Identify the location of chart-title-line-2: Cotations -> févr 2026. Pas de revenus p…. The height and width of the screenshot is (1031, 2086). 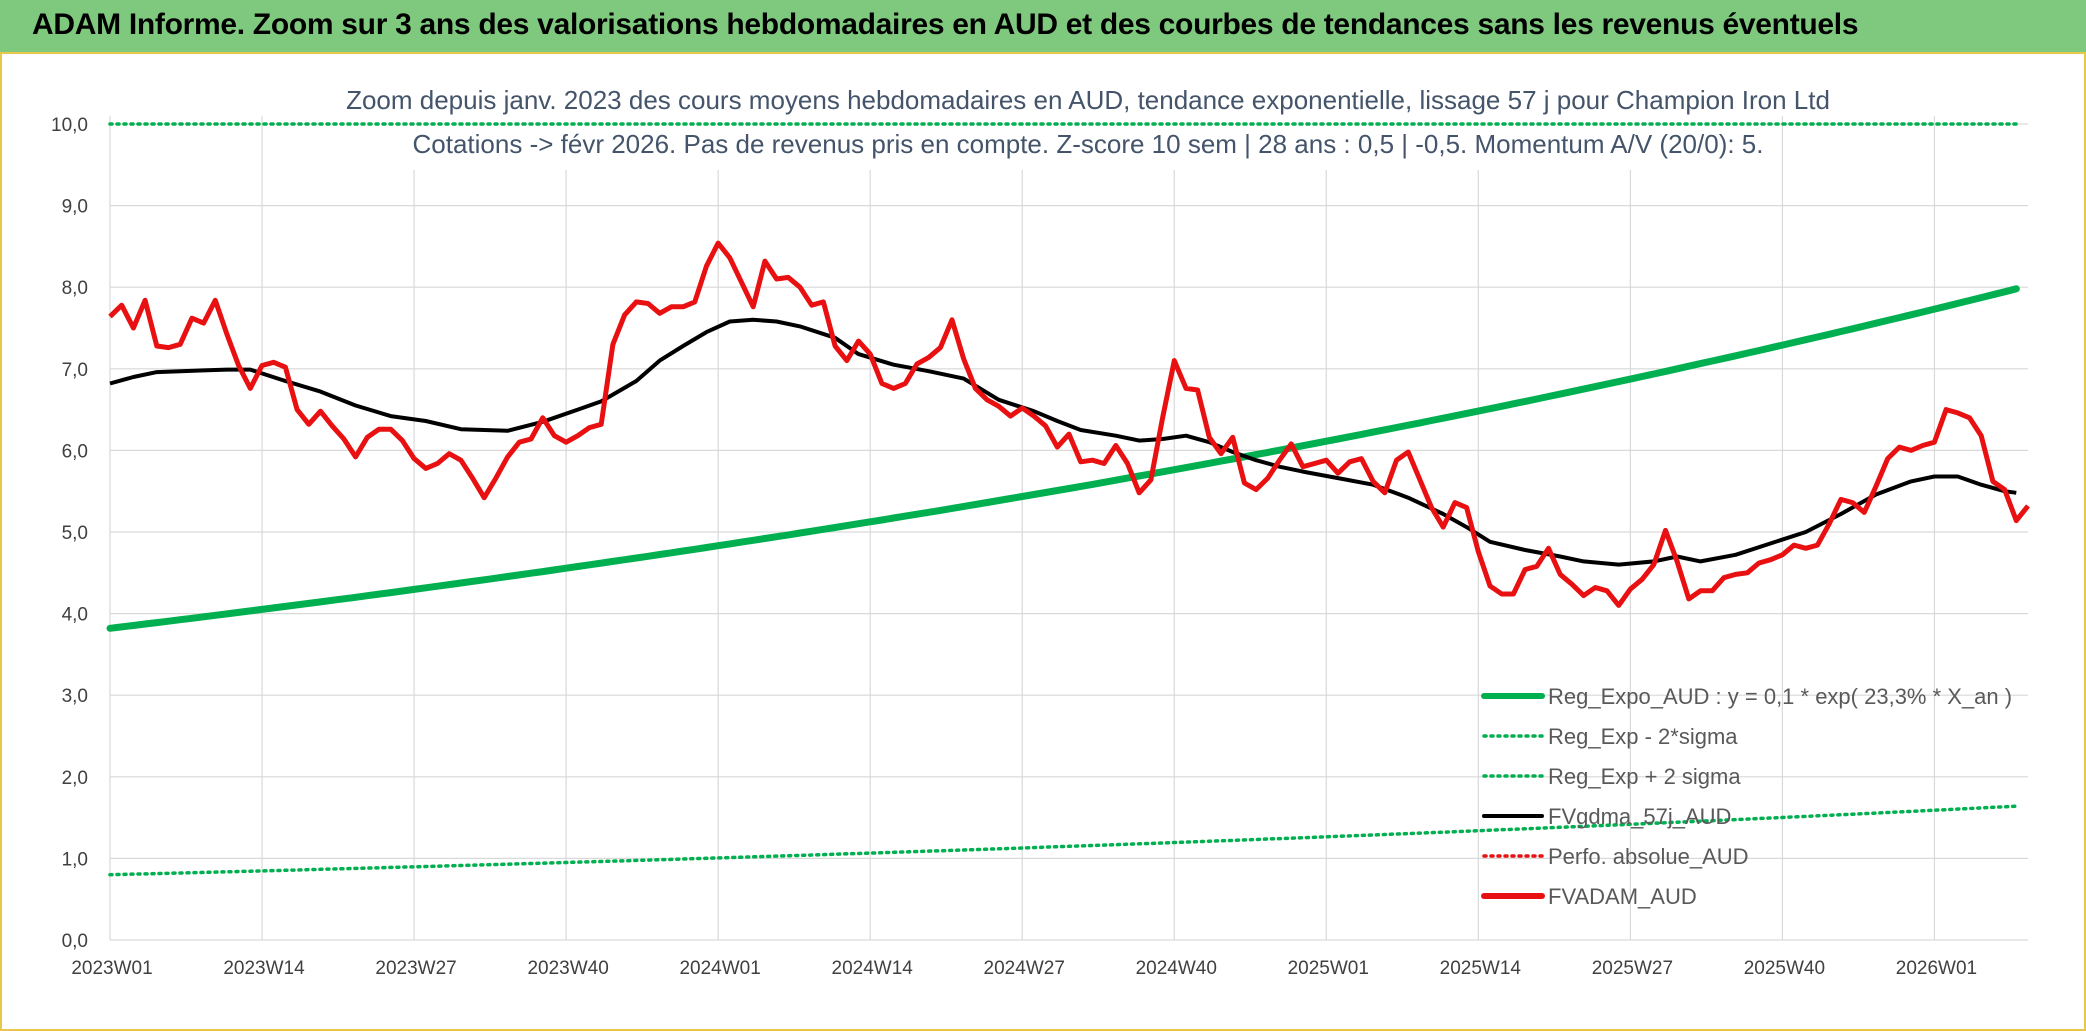
(1088, 144).